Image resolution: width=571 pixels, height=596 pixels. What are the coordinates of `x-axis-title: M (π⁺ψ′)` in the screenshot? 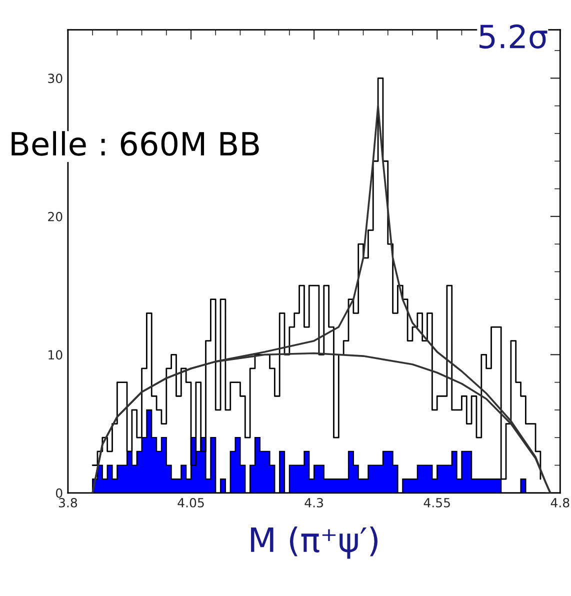 It's located at (314, 542).